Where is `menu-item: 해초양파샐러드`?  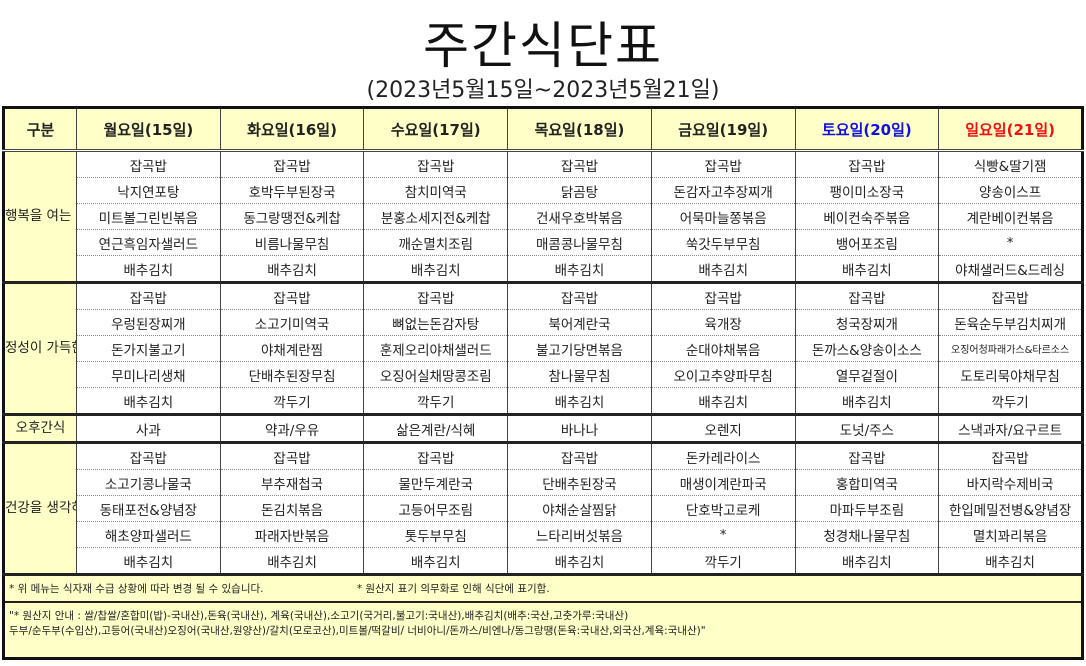 menu-item: 해초양파샐러드 is located at coordinates (148, 534).